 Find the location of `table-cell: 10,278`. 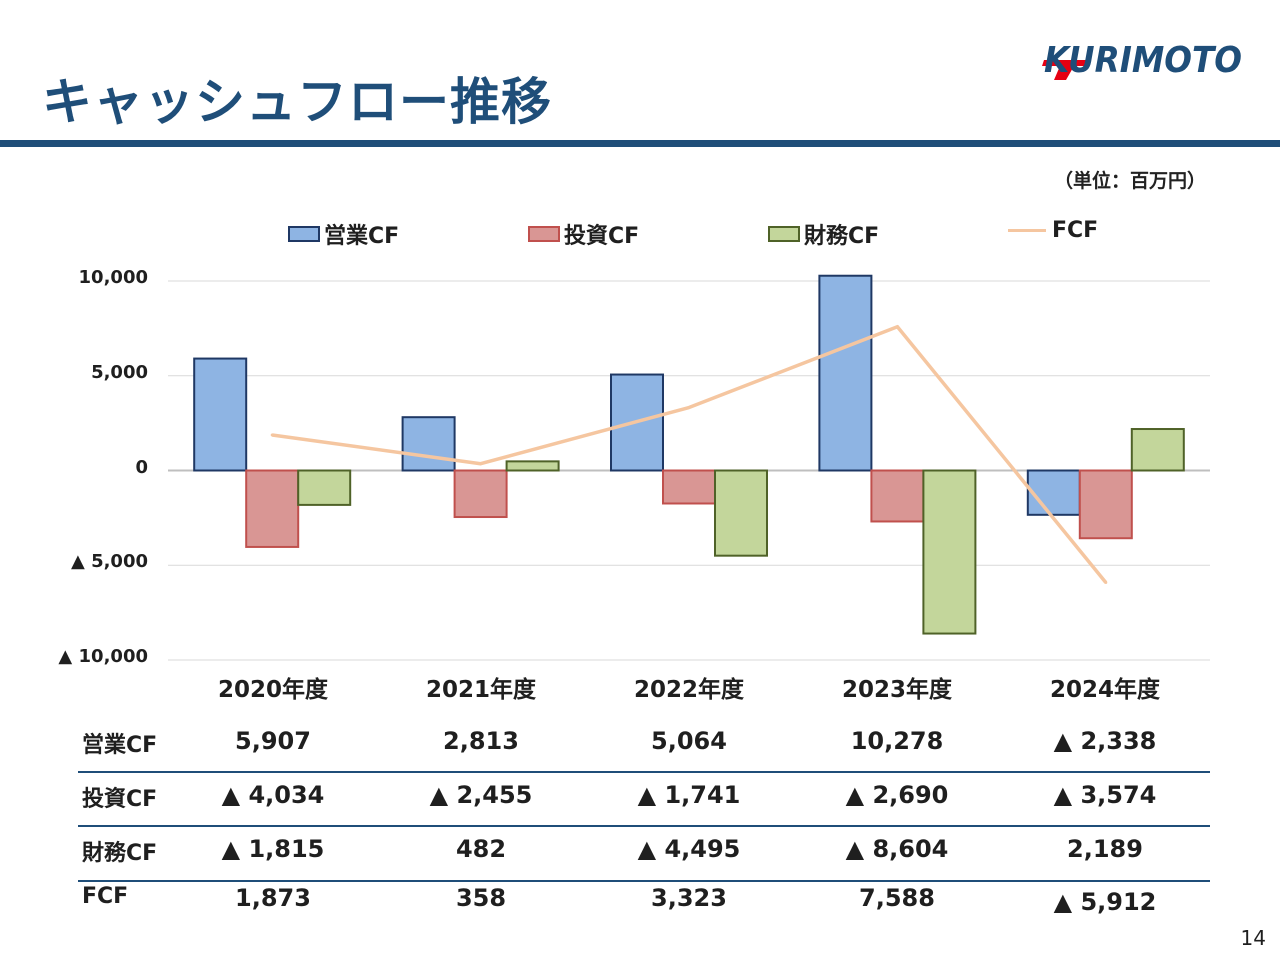

table-cell: 10,278 is located at coordinates (897, 741).